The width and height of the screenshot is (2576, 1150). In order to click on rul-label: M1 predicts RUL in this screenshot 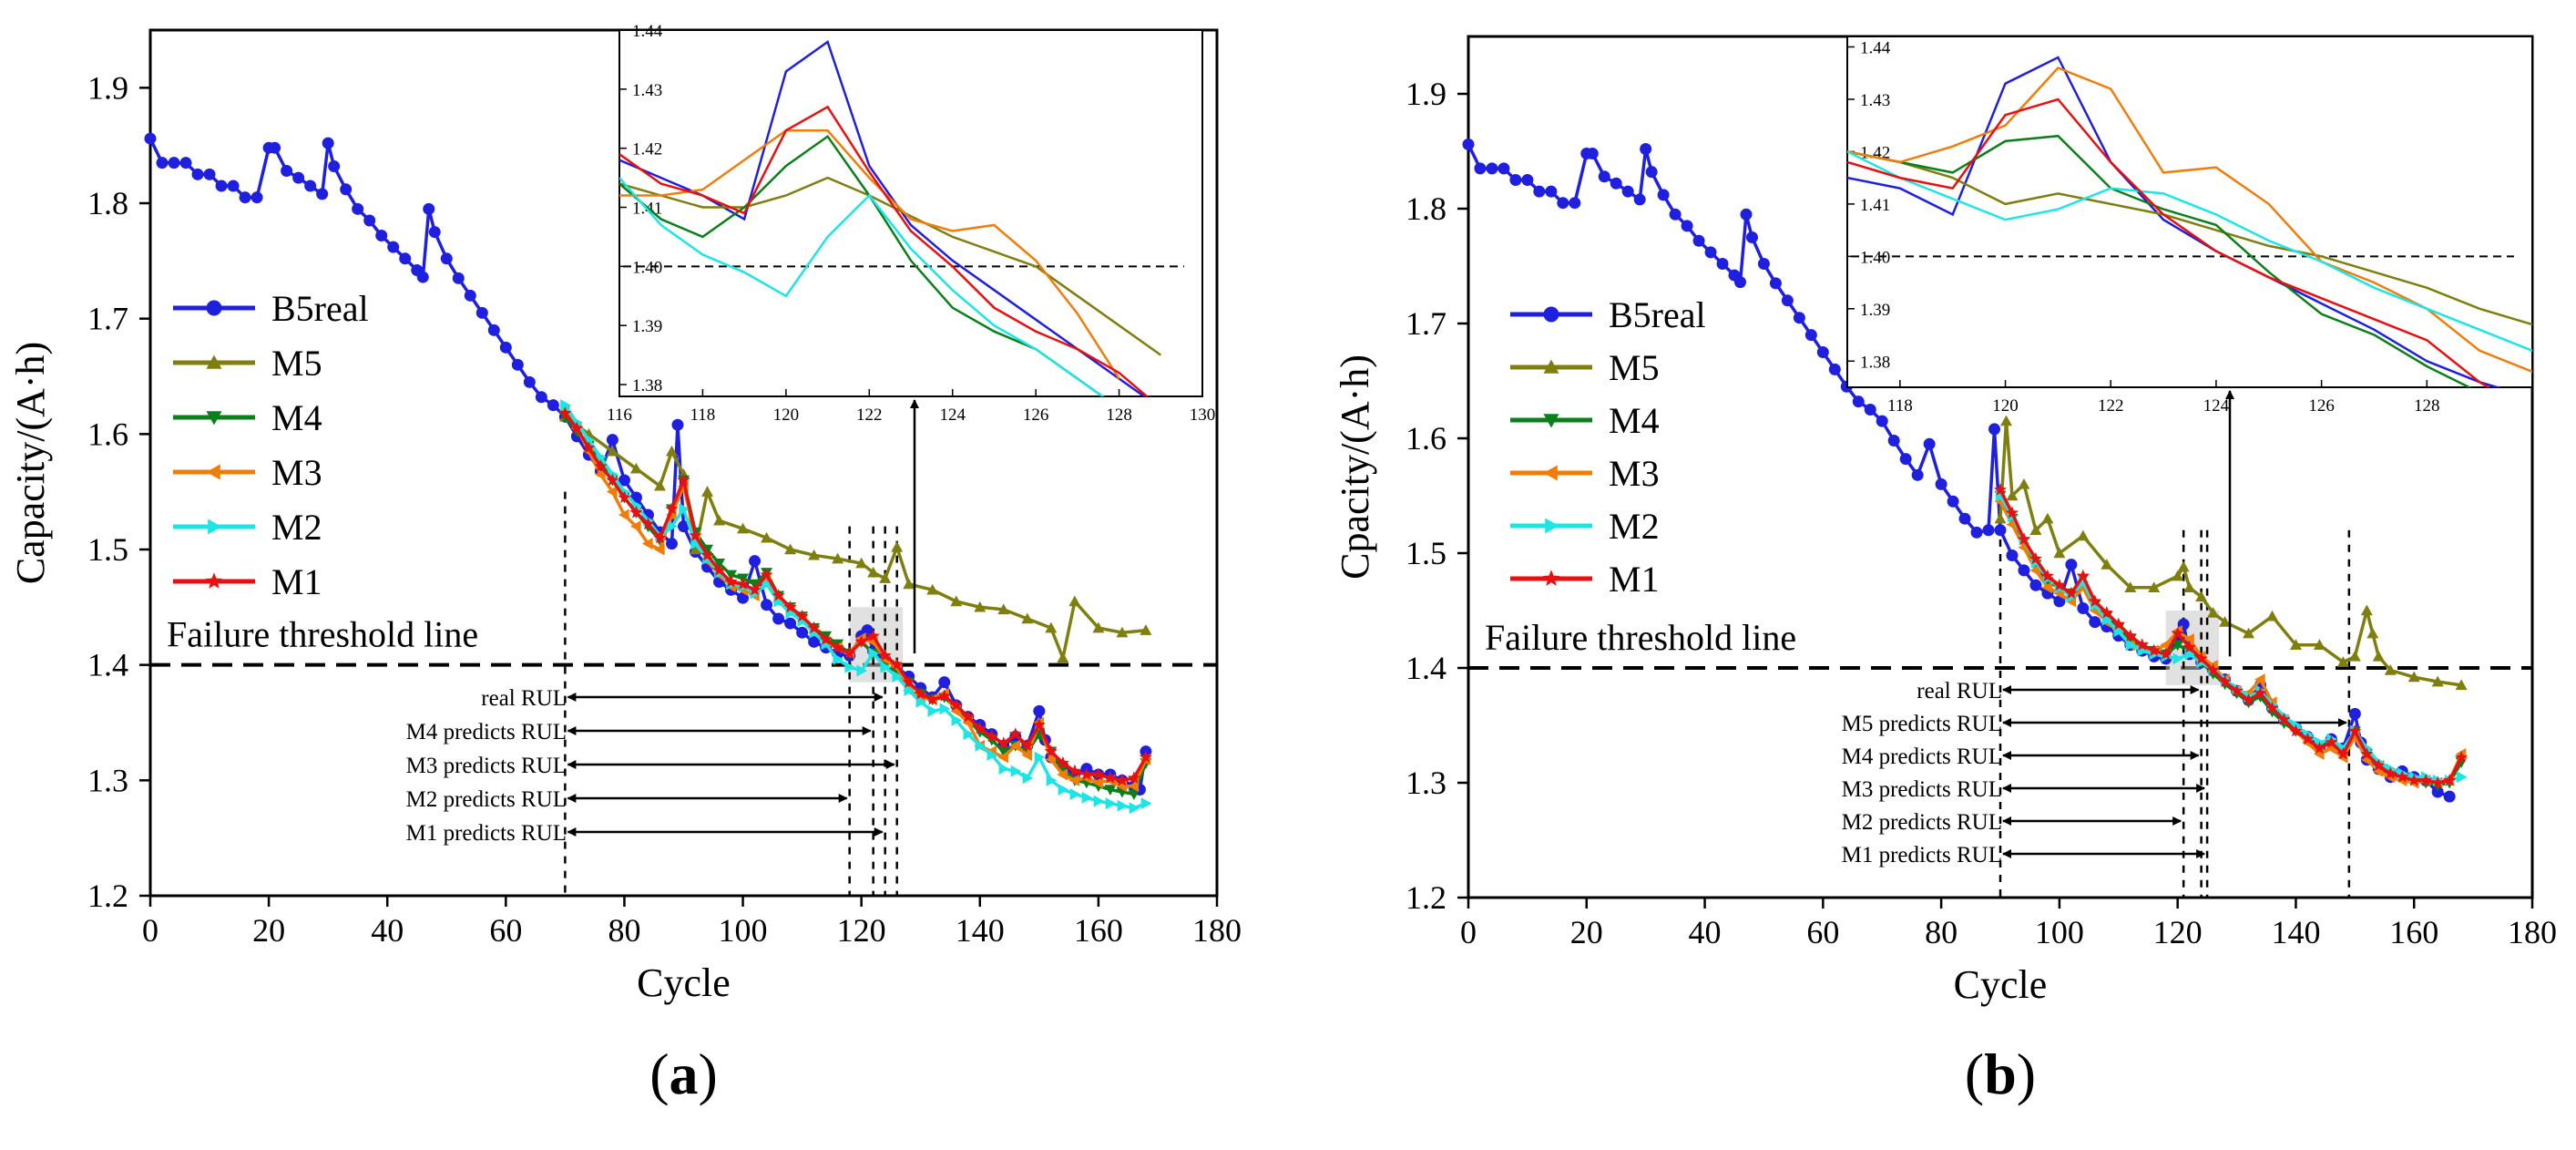, I will do `click(1922, 855)`.